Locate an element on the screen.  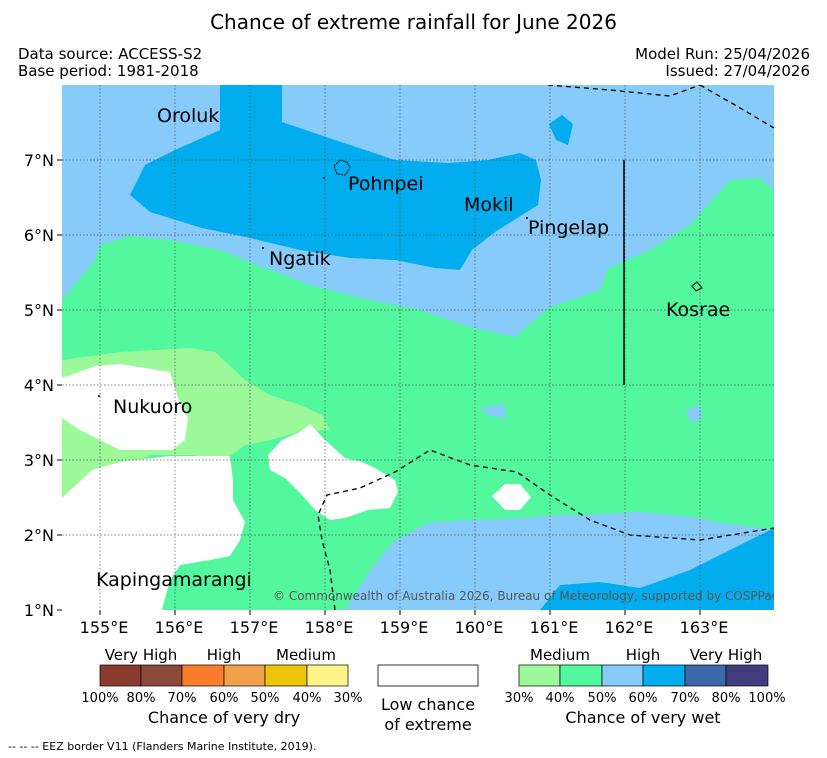
region-low-chance-south is located at coordinates (153, 533).